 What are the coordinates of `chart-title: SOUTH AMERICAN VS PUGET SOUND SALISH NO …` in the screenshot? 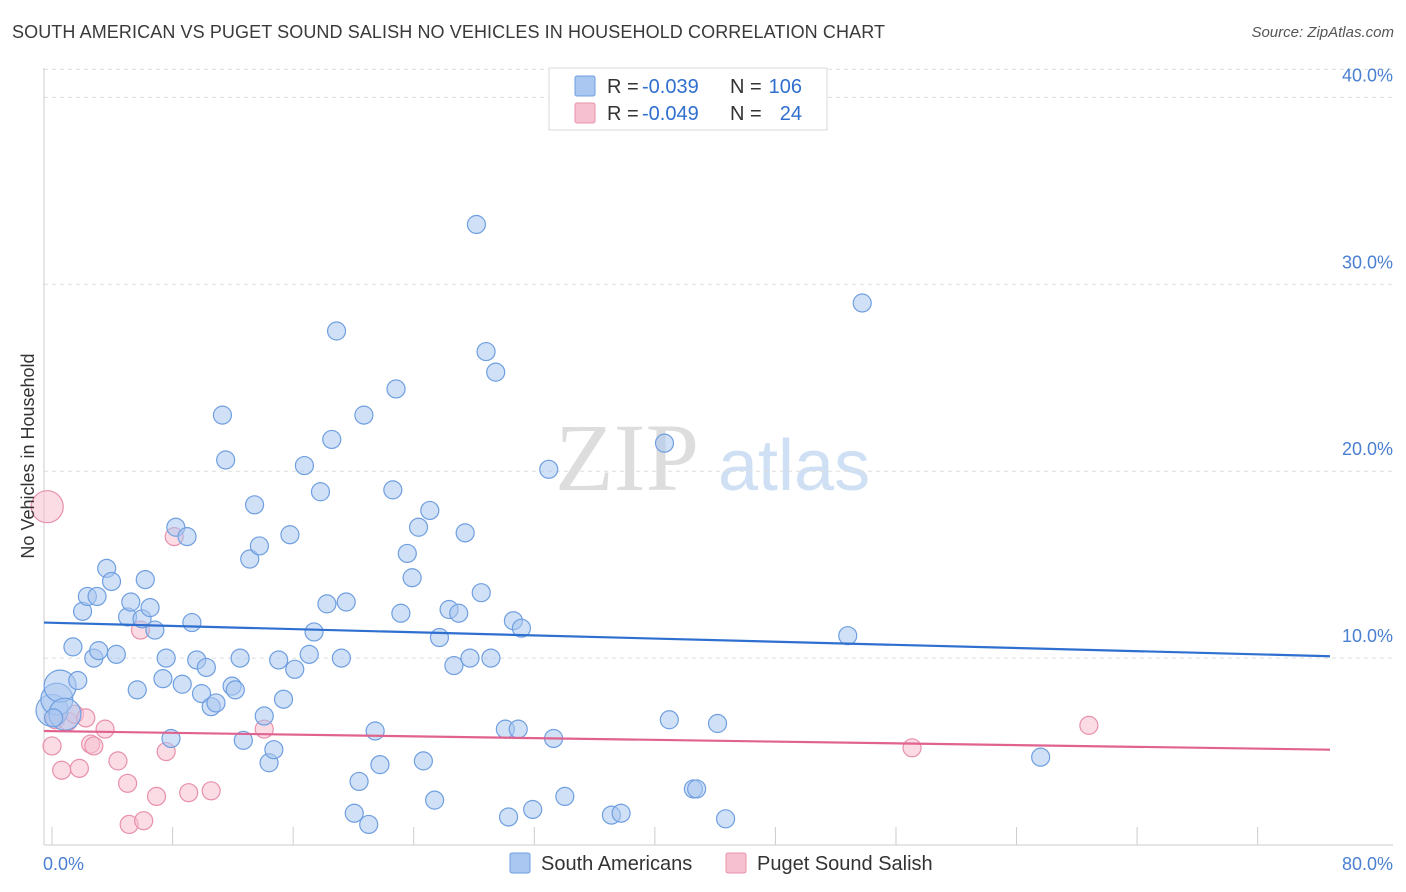 It's located at (449, 32).